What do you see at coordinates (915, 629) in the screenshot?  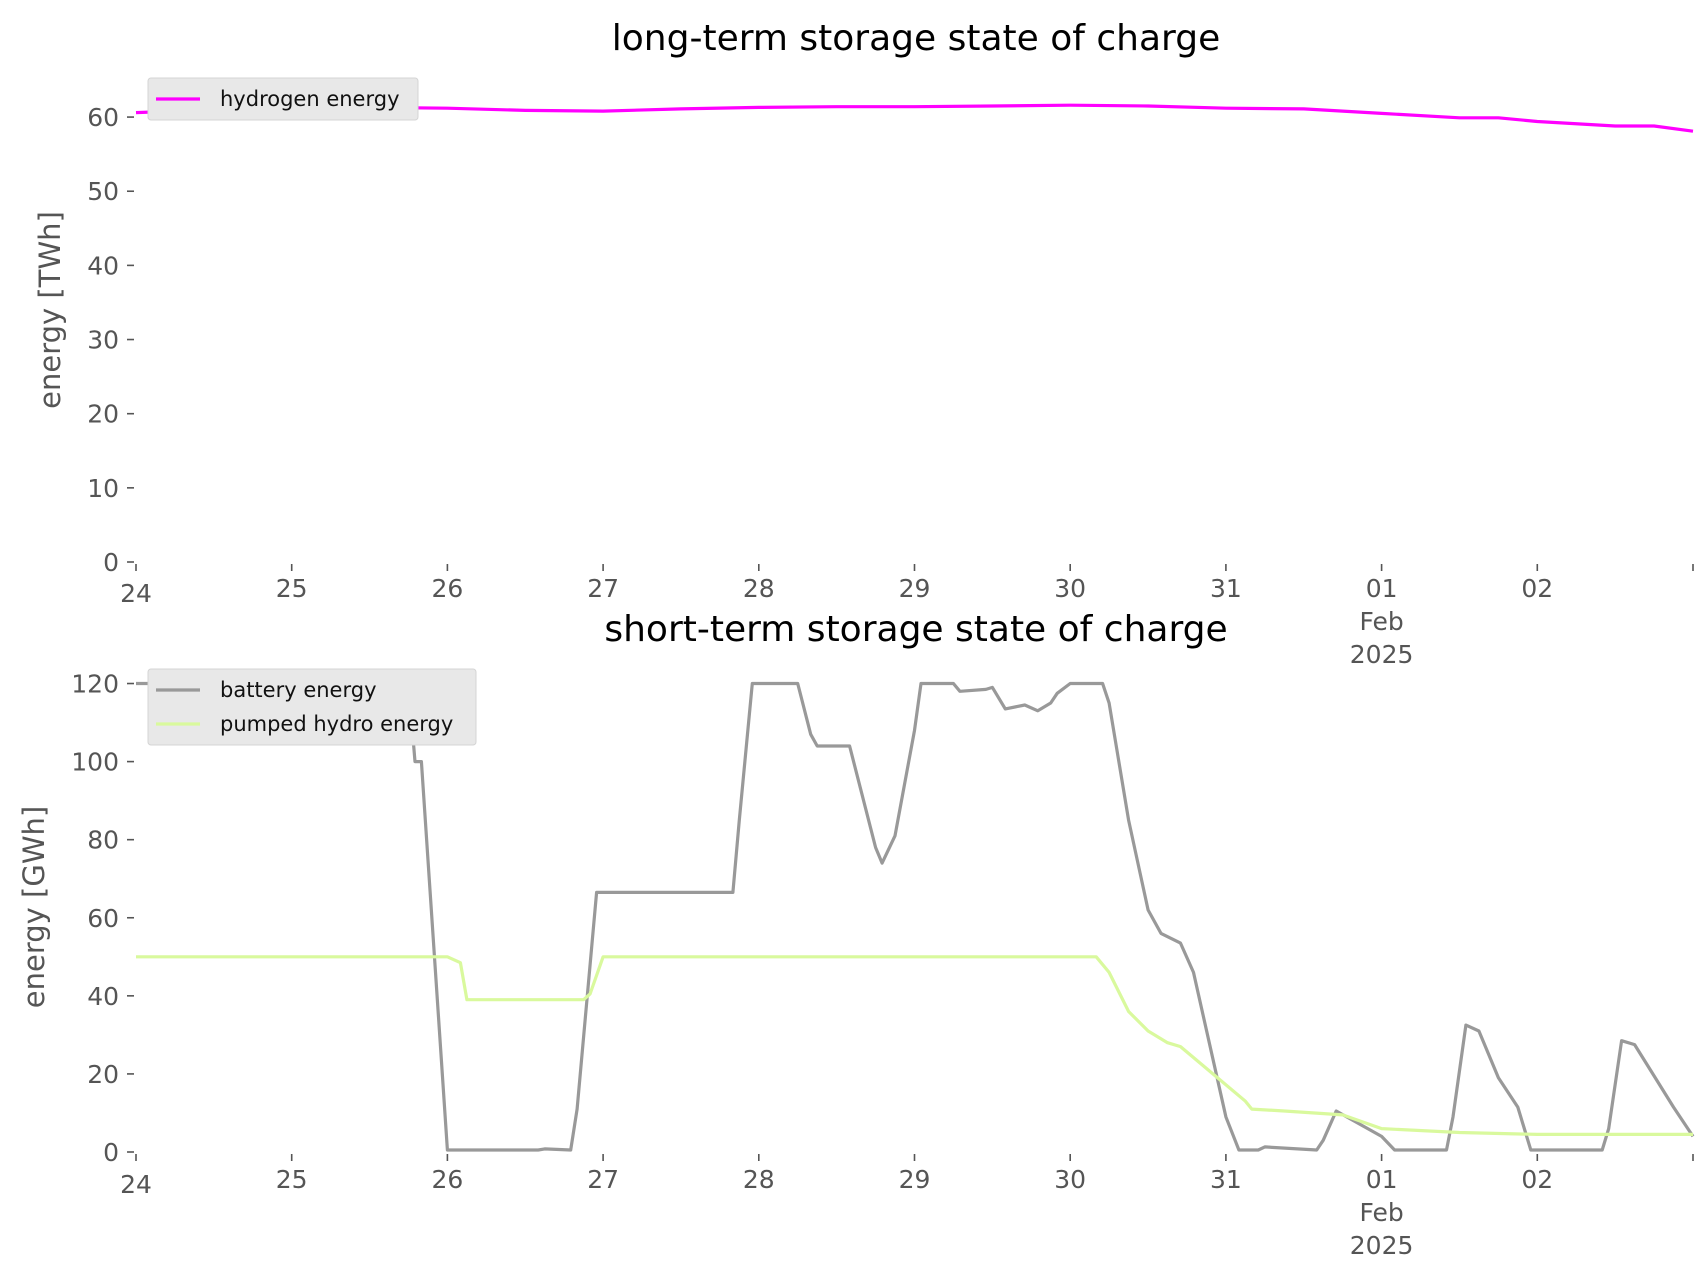 I see `chart-title: short-term storage state of charge` at bounding box center [915, 629].